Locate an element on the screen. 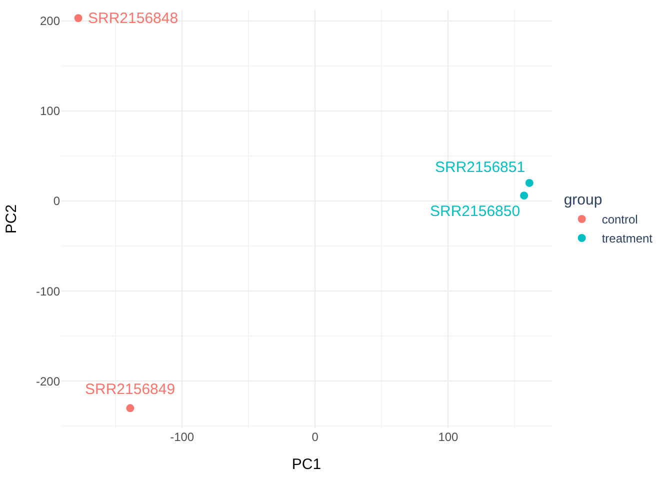 The width and height of the screenshot is (672, 480). legend-title: group is located at coordinates (583, 200).